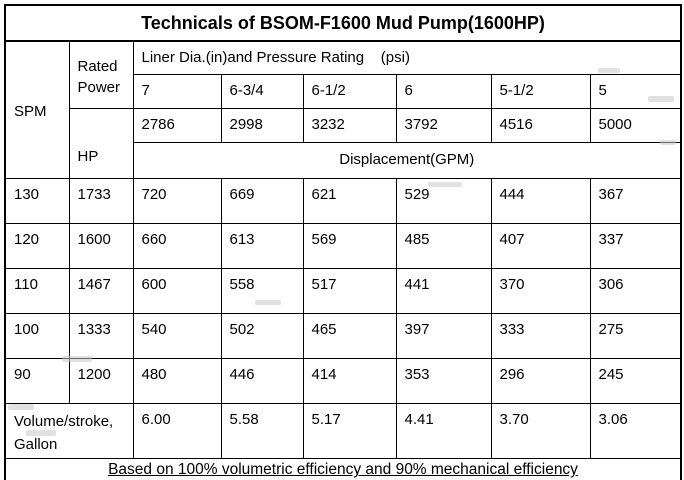 This screenshot has height=480, width=684. I want to click on volume-cell: 6.00, so click(177, 430).